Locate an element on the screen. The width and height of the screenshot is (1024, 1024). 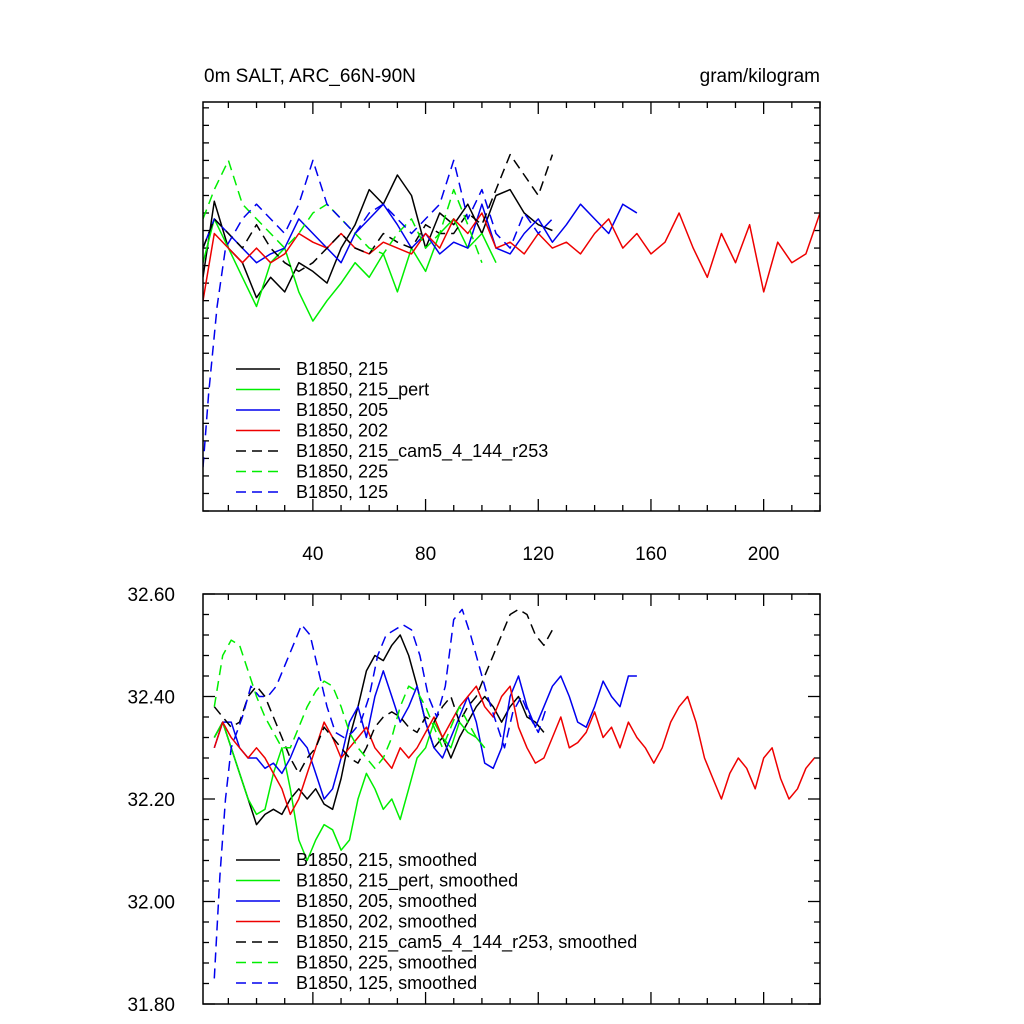
legend-label: B1850, 202, smoothed is located at coordinates (386, 922).